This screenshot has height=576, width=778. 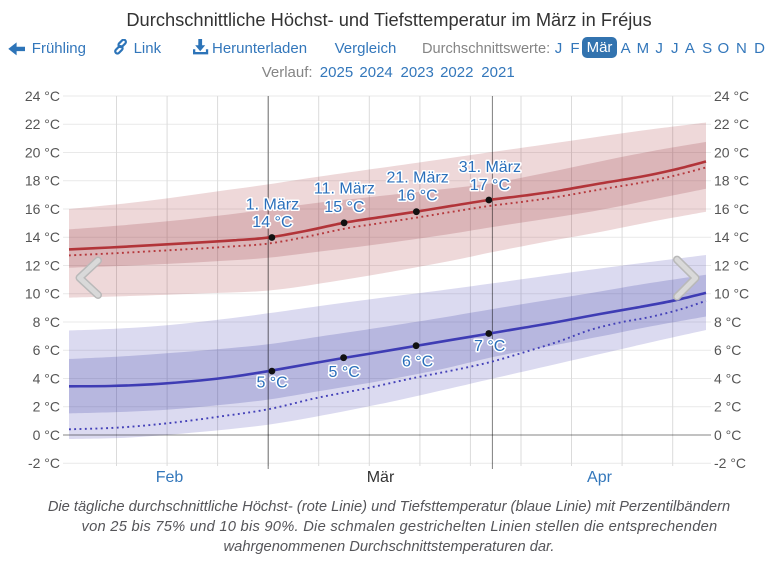 I want to click on svg-text: 21. März, so click(x=417, y=178).